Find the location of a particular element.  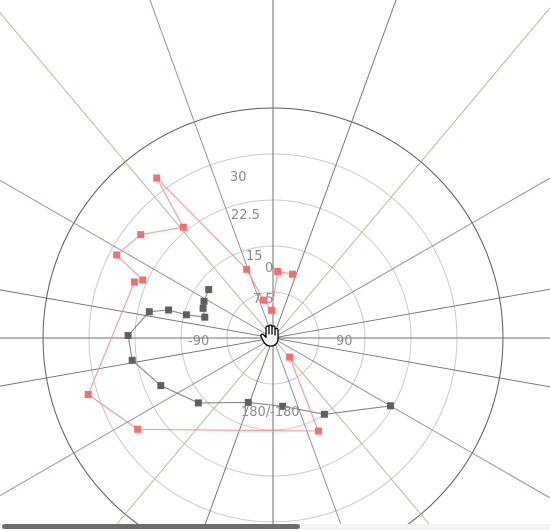

radial-tick-label-3: 22.5 is located at coordinates (245, 215).